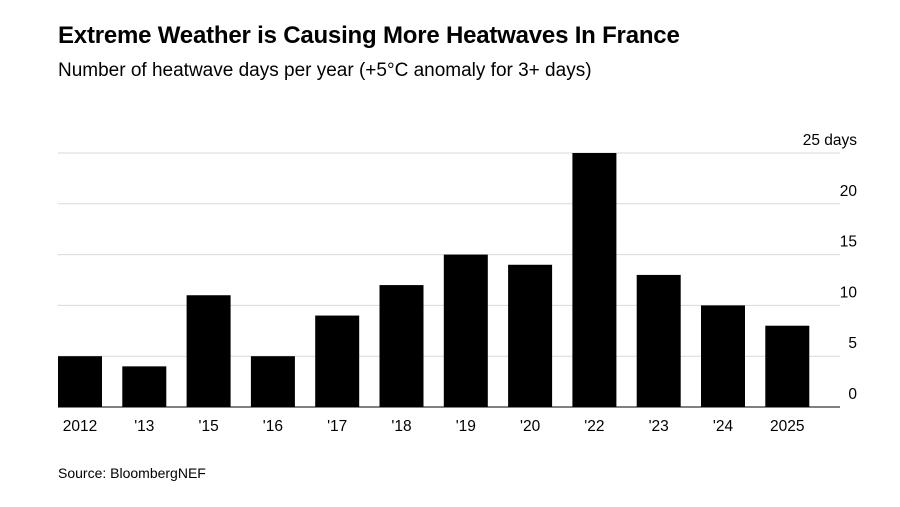 The width and height of the screenshot is (900, 507). I want to click on y-tick-label: 15, so click(848, 242).